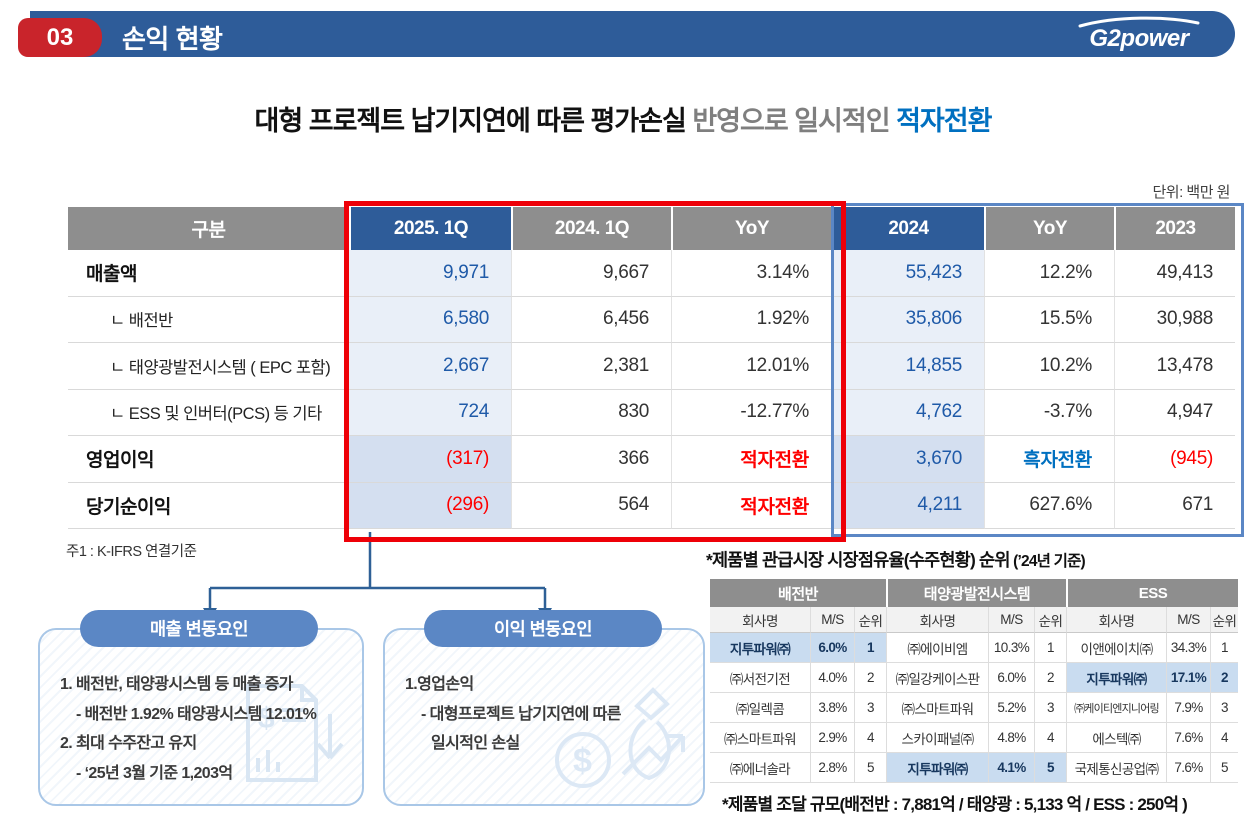  What do you see at coordinates (760, 738) in the screenshot?
I see `company-cell: ㈜스마트파워` at bounding box center [760, 738].